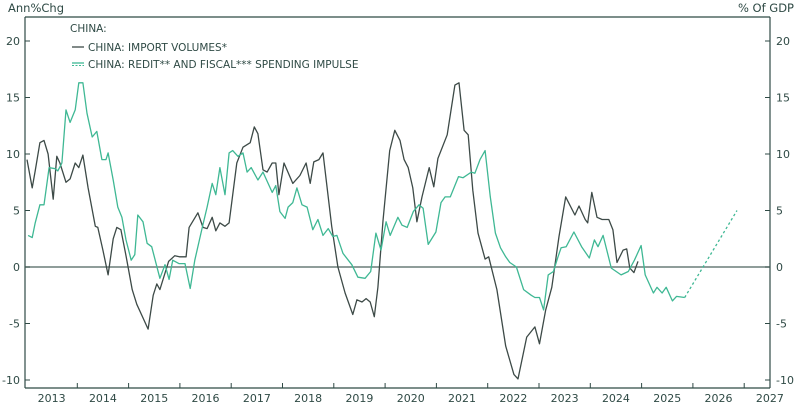  Describe the element at coordinates (206, 398) in the screenshot. I see `x-tick-label: 2016` at that location.